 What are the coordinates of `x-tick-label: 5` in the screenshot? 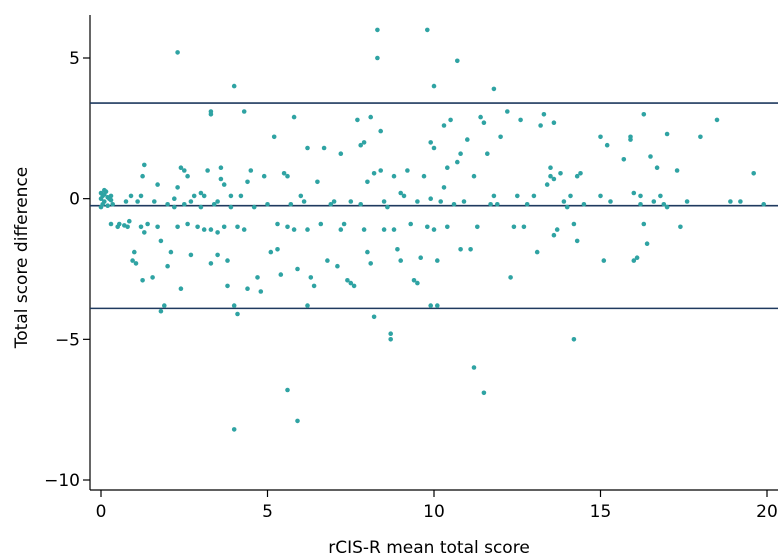 It's located at (267, 512).